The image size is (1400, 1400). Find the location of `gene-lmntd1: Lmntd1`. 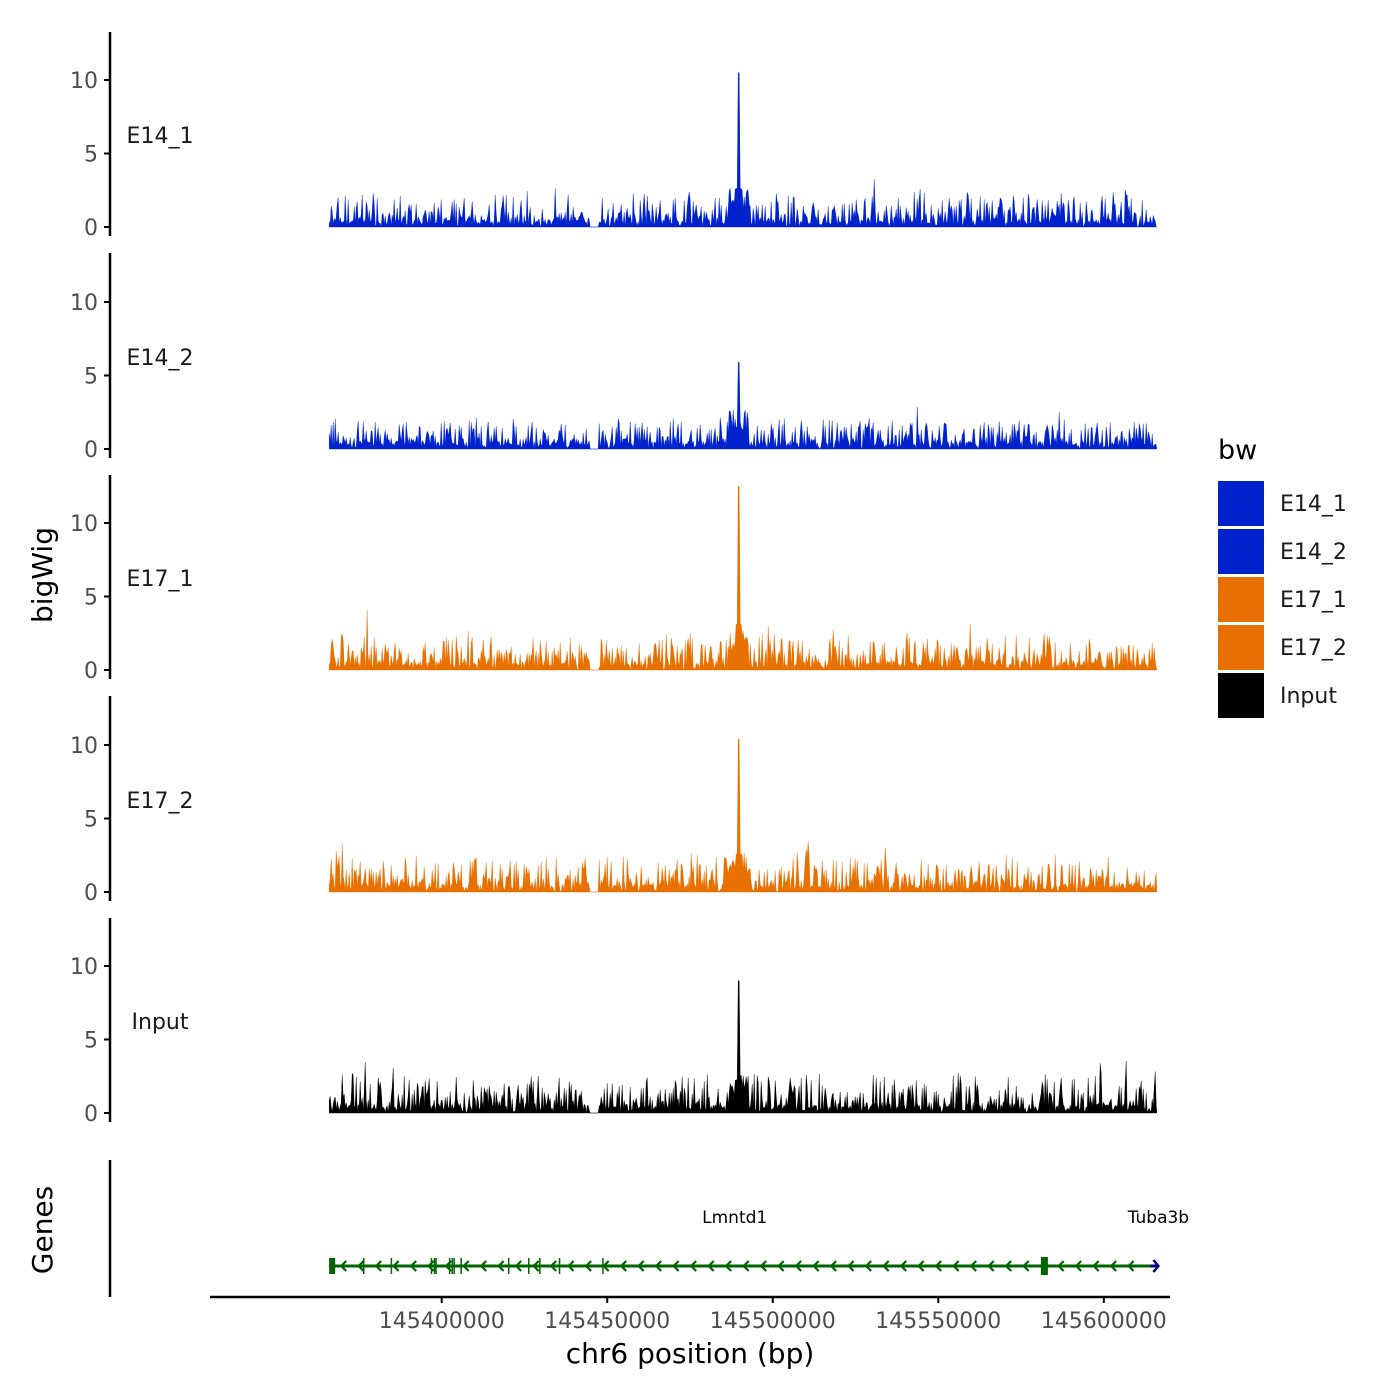

gene-lmntd1: Lmntd1 is located at coordinates (740, 1241).